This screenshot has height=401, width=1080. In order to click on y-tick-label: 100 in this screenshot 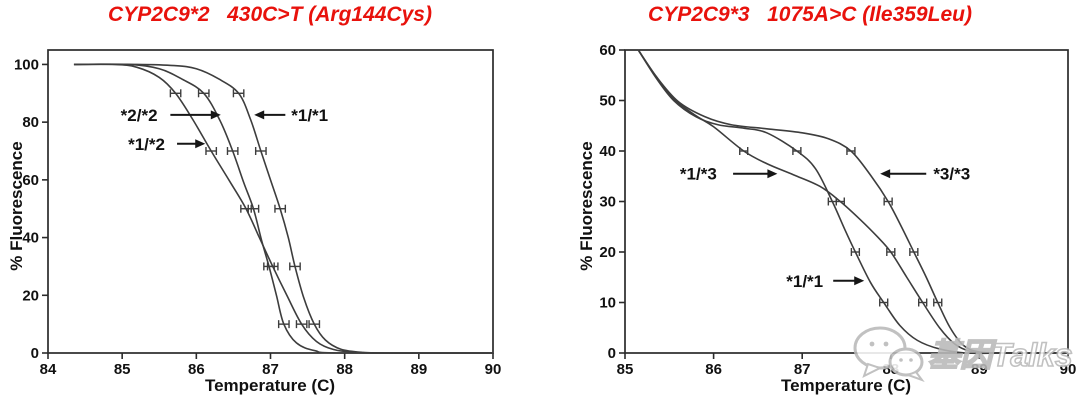, I will do `click(26, 64)`.